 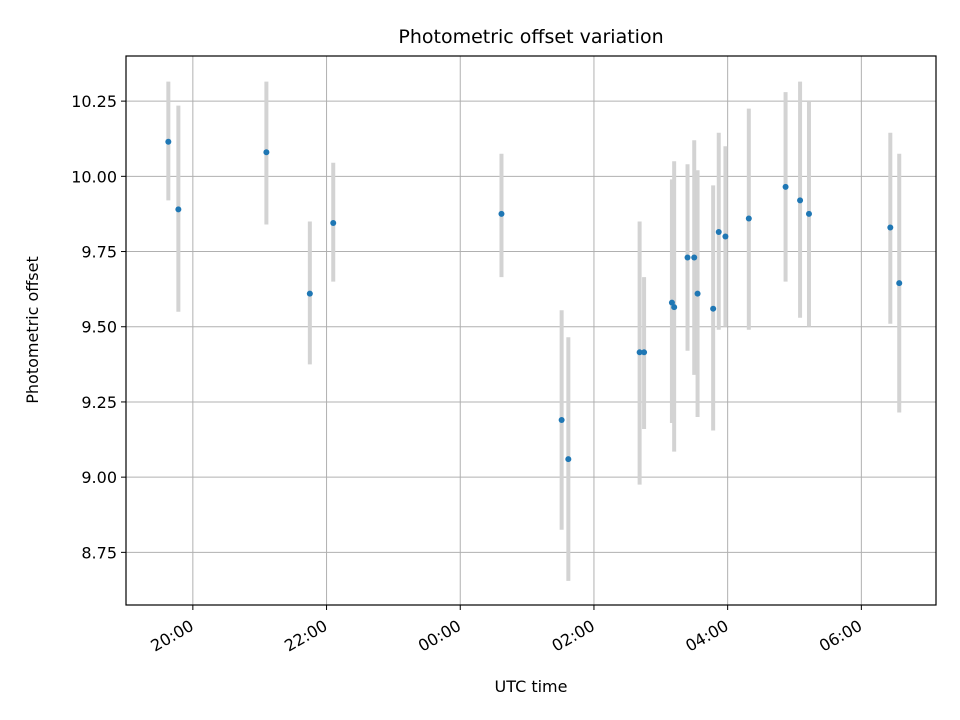 I want to click on x-tick-label: 20:00, so click(x=171, y=636).